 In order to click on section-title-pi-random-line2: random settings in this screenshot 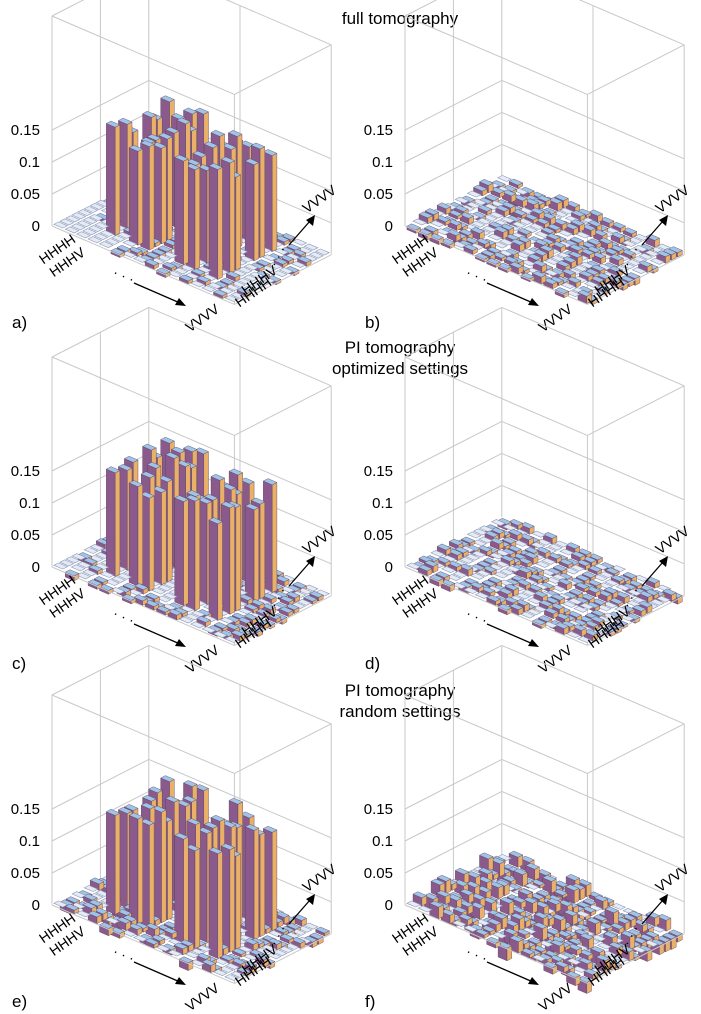, I will do `click(400, 711)`.